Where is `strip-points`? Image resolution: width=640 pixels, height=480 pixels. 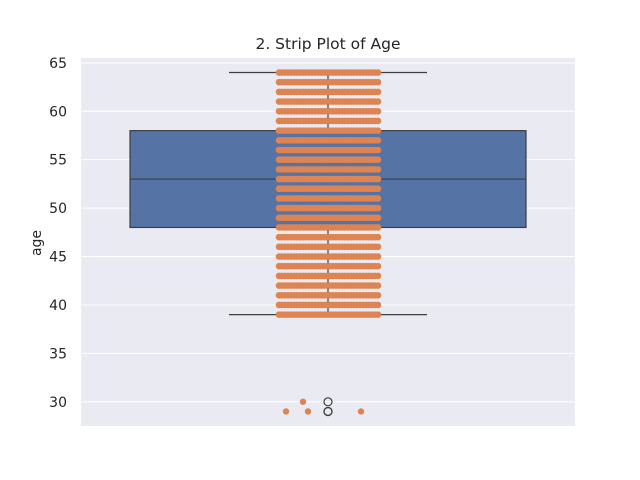
strip-points is located at coordinates (328, 242).